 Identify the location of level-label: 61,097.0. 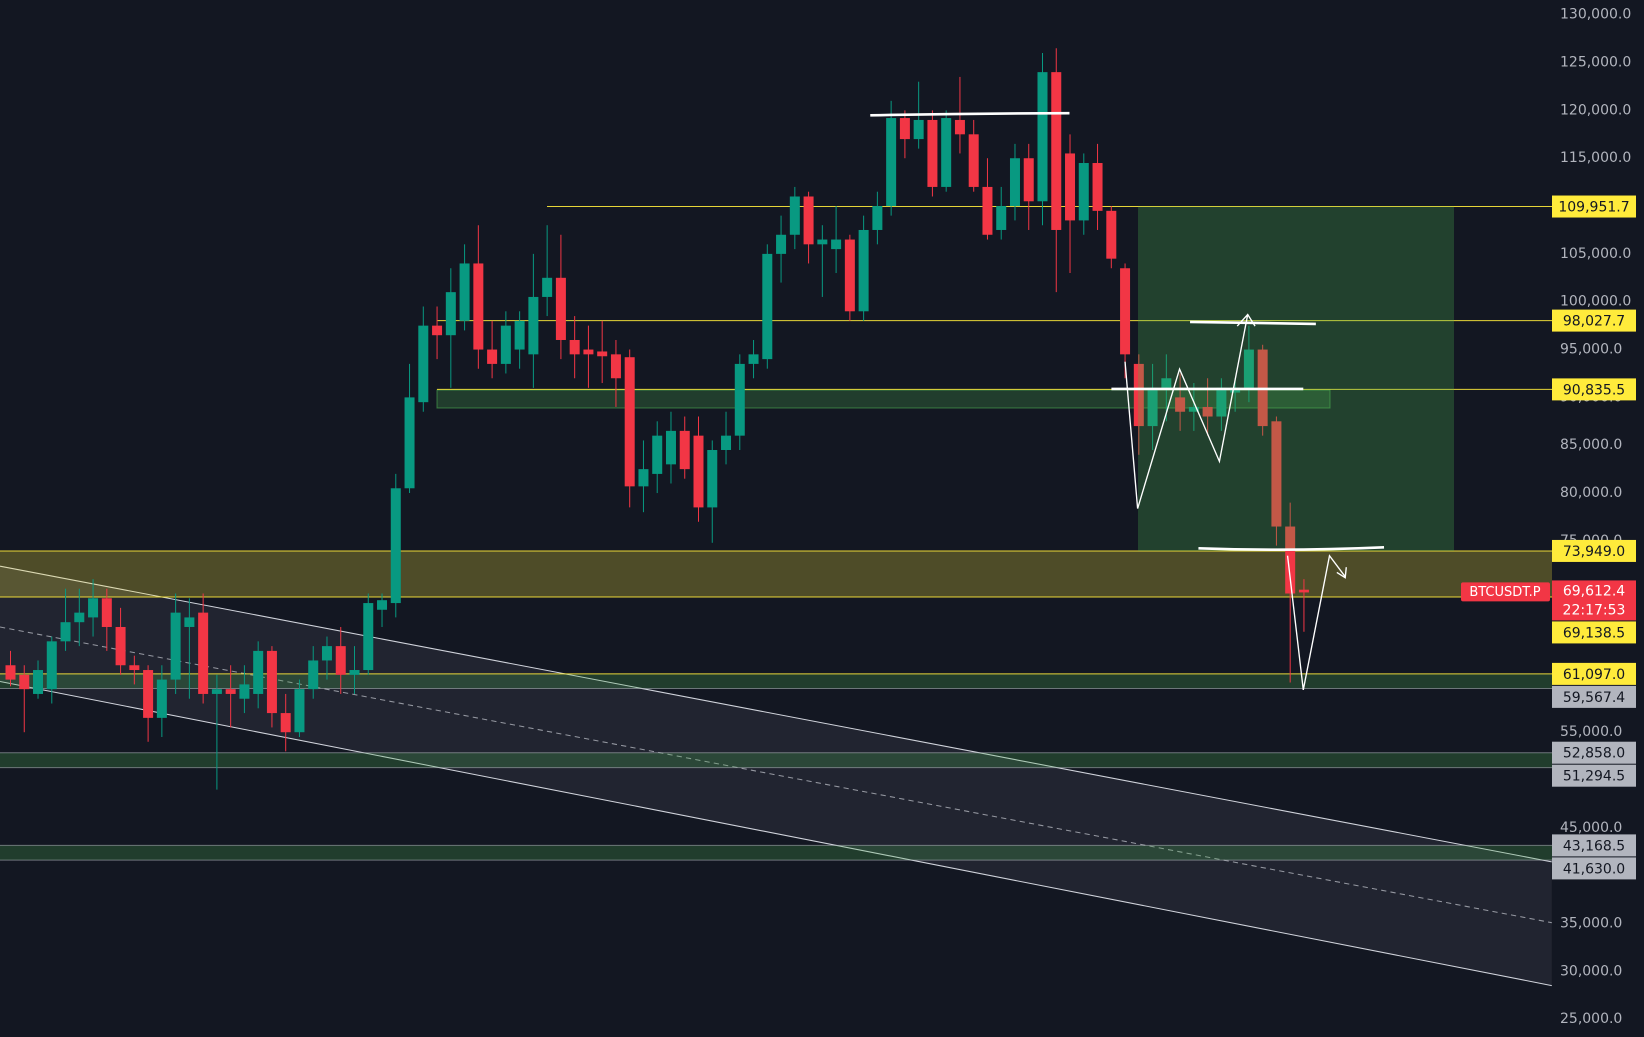
(1594, 675).